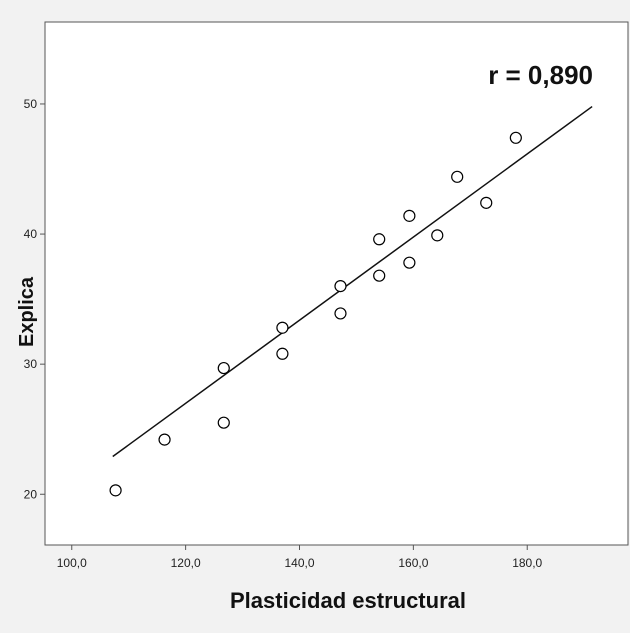 This screenshot has width=630, height=633. I want to click on x-tick-label: 100,0, so click(72, 563).